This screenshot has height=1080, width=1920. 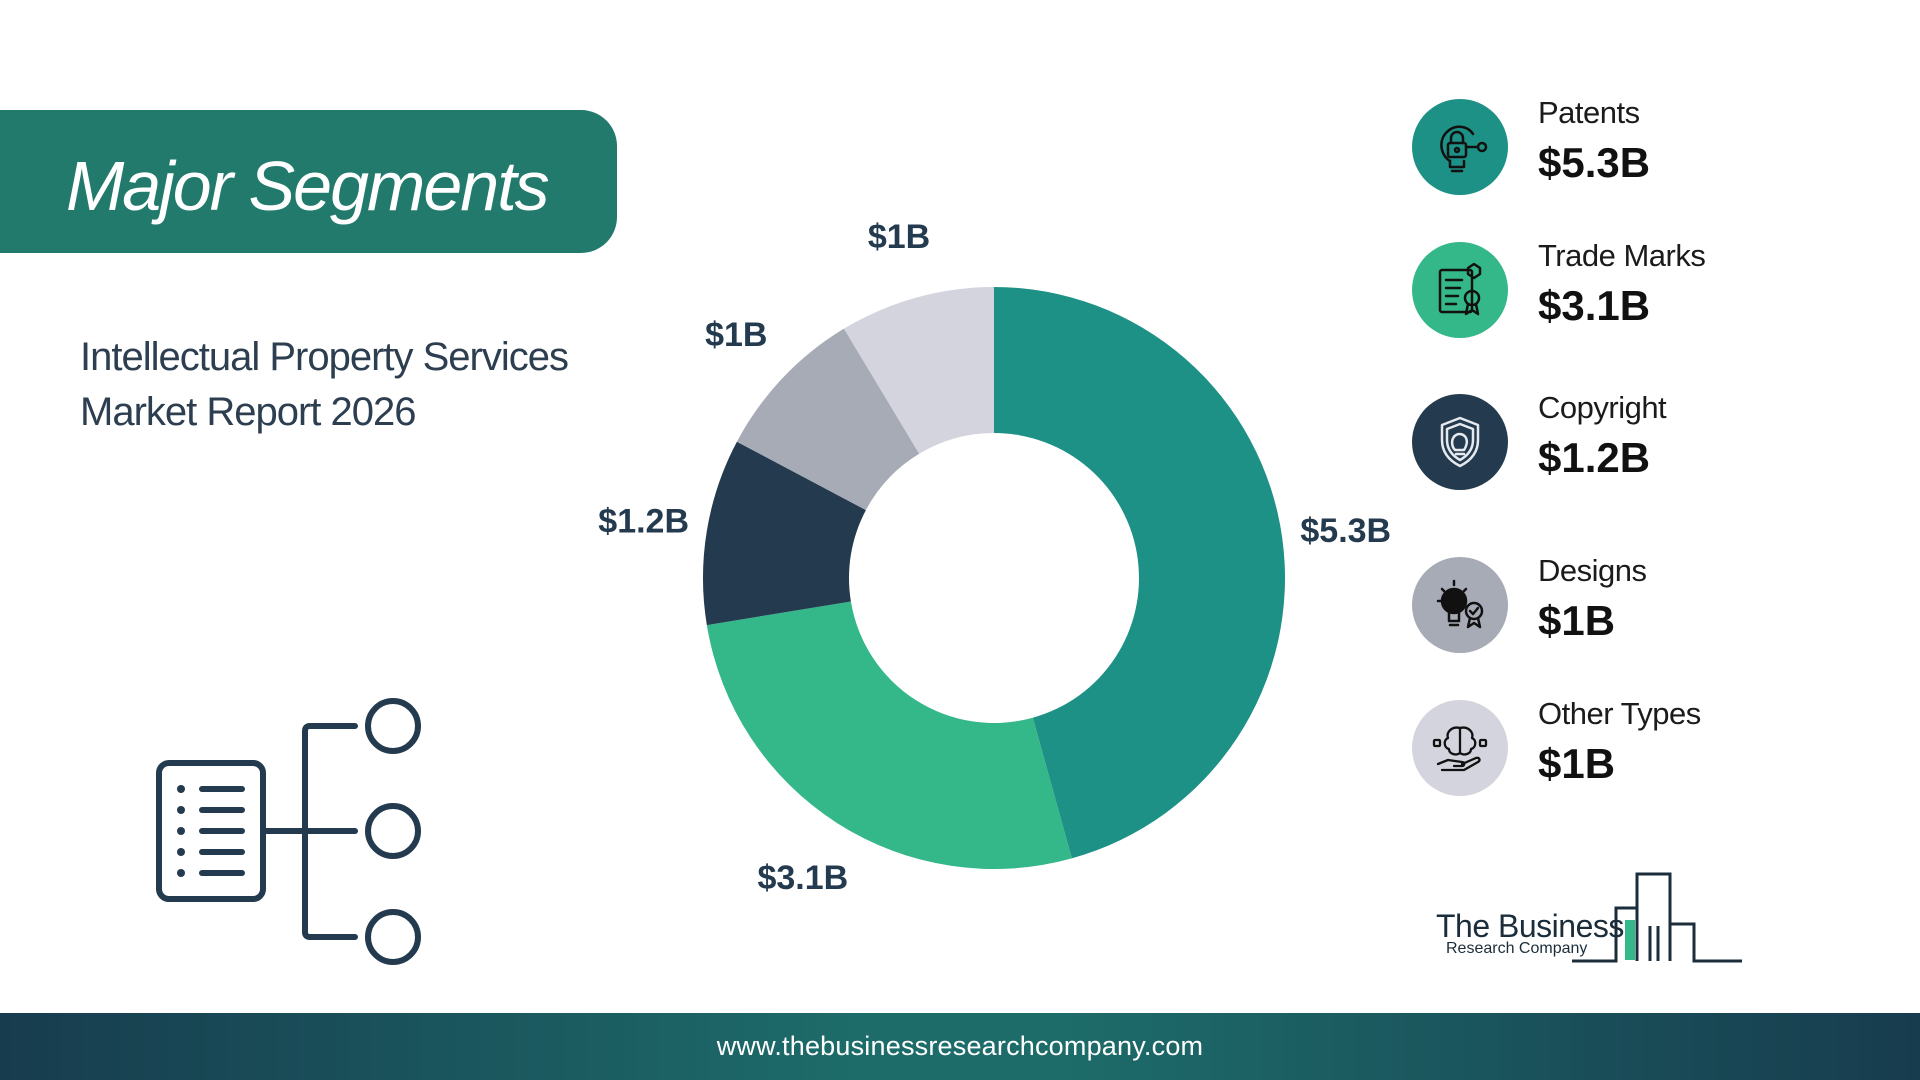 What do you see at coordinates (1652, 746) in the screenshot?
I see `legend-item-other-types: Other Types $1B` at bounding box center [1652, 746].